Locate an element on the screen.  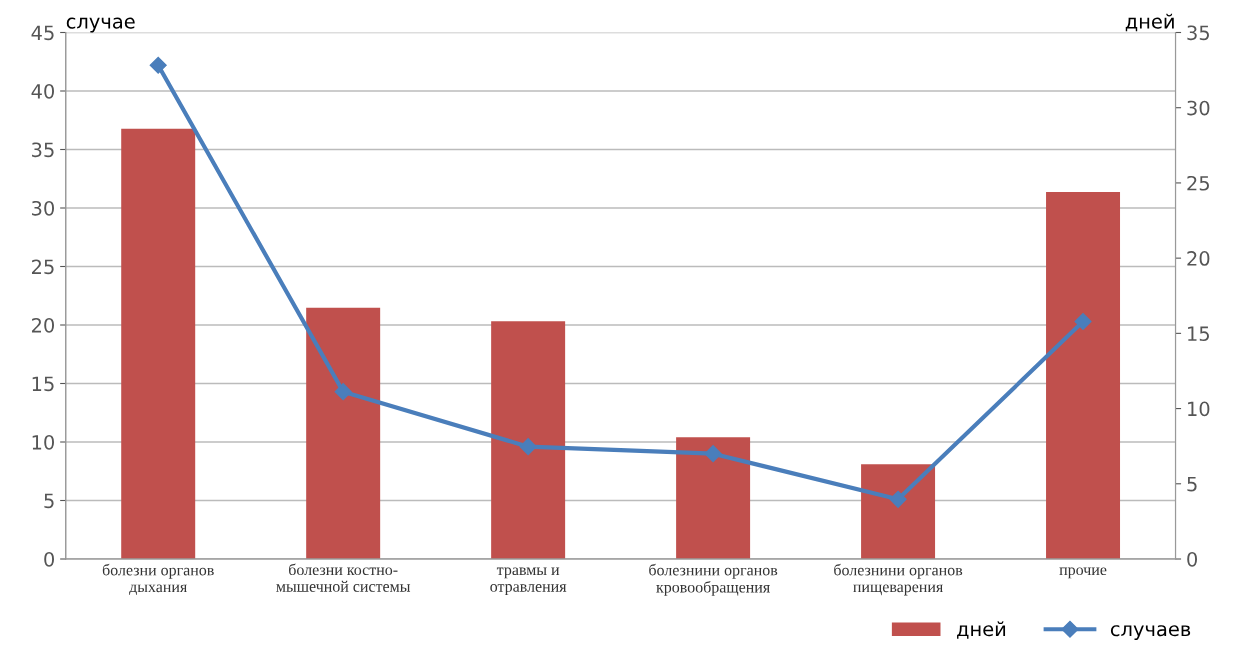
y-tick-label: 5 is located at coordinates (49, 501).